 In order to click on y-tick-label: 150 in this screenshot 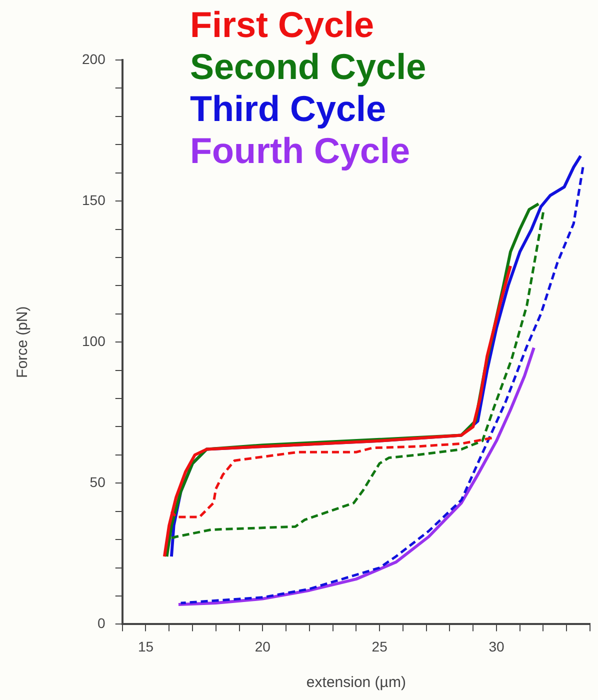, I will do `click(94, 200)`.